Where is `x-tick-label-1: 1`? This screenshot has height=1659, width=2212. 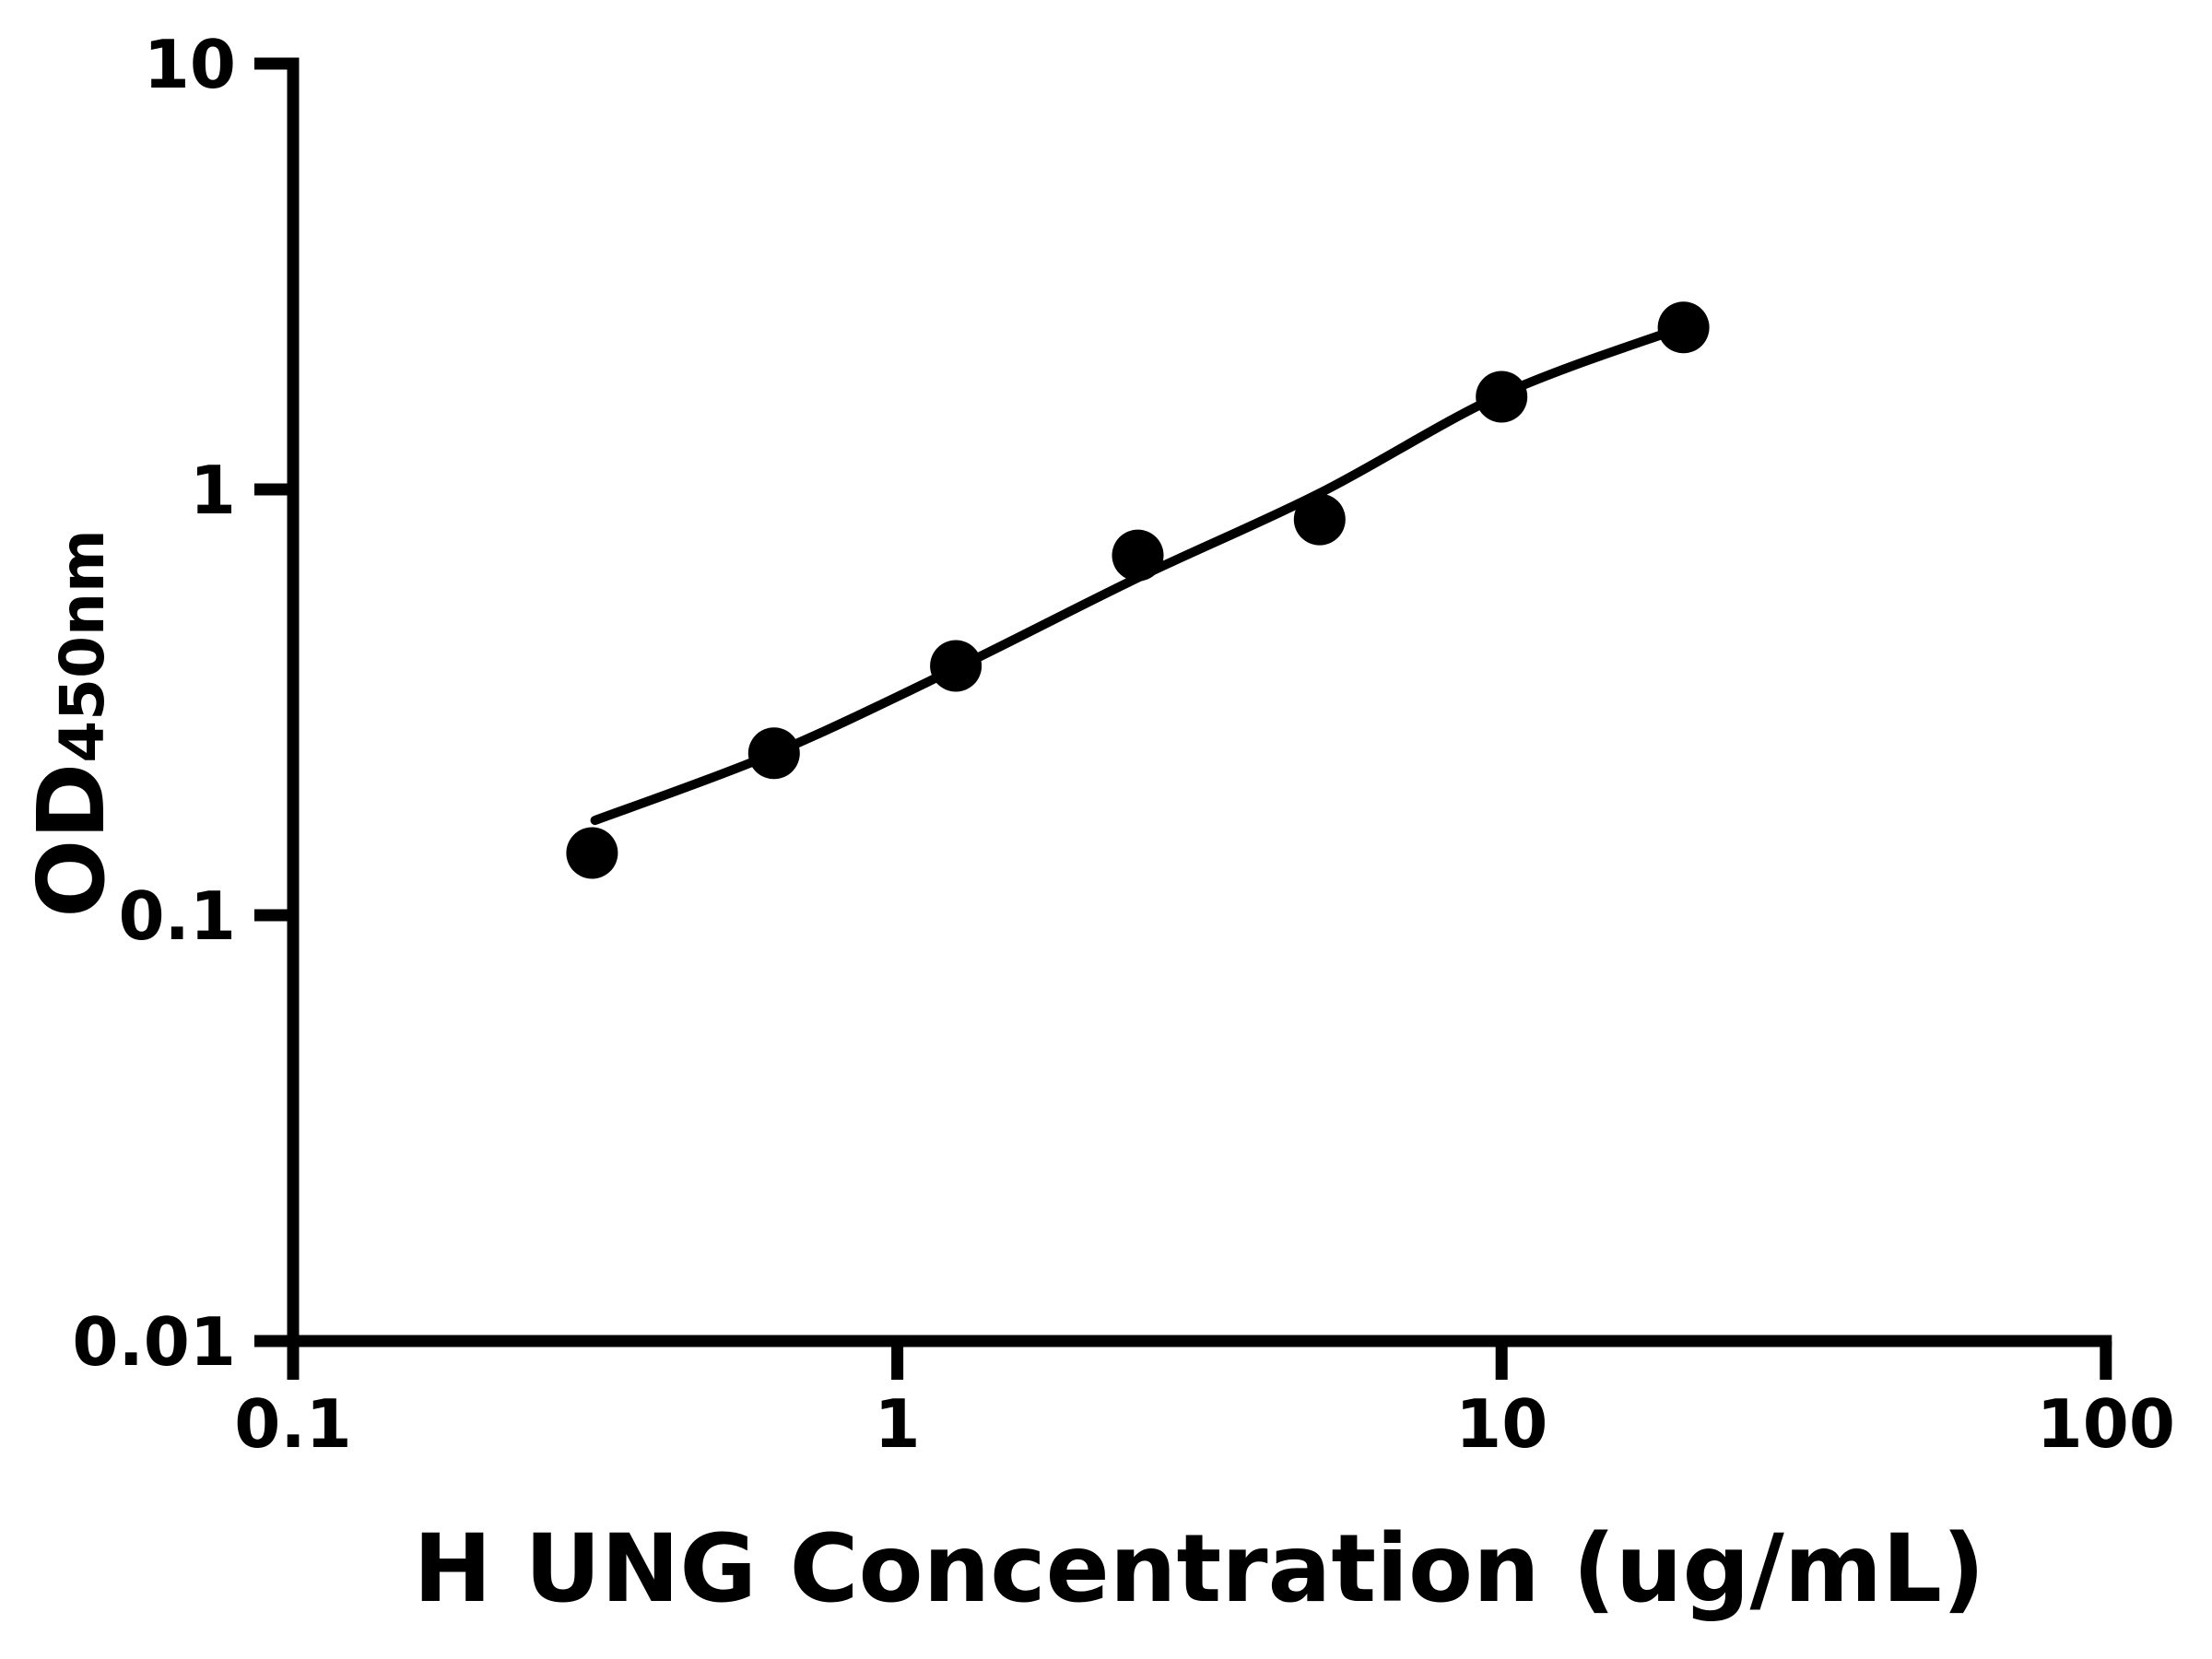
x-tick-label-1: 1 is located at coordinates (898, 1424).